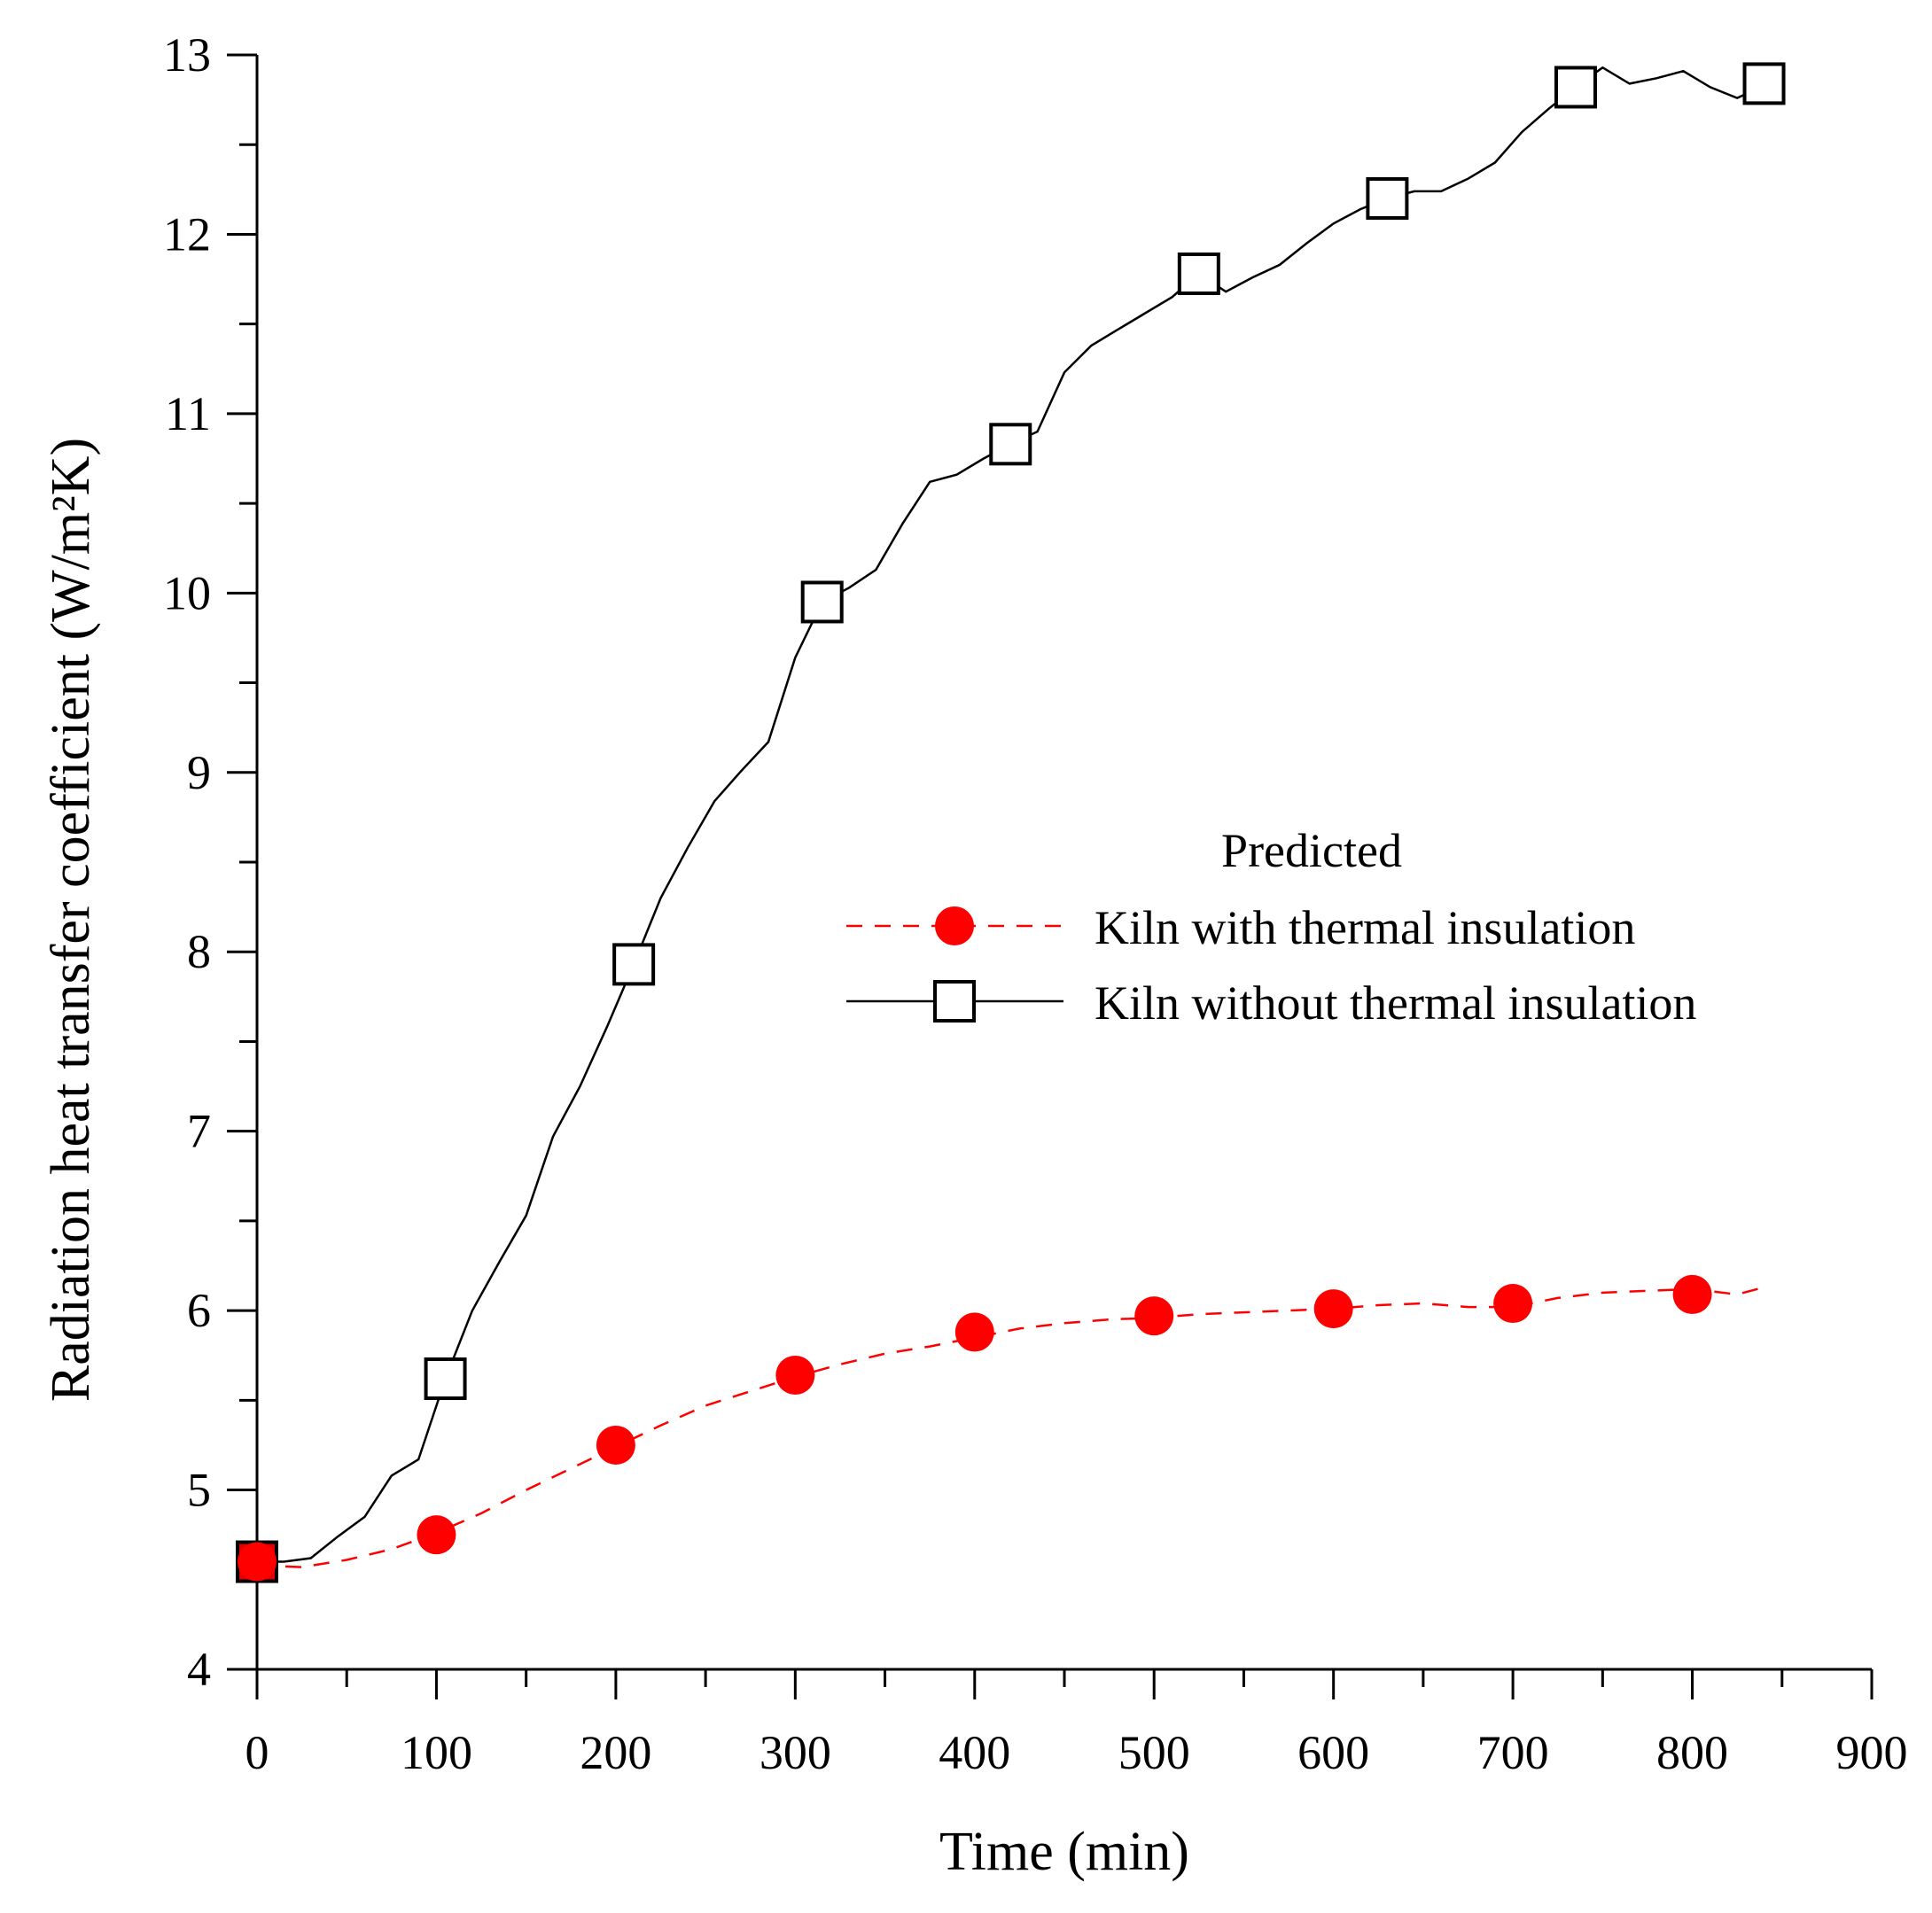 The width and height of the screenshot is (1932, 1913). What do you see at coordinates (1154, 1752) in the screenshot?
I see `x-tick-label: 500` at bounding box center [1154, 1752].